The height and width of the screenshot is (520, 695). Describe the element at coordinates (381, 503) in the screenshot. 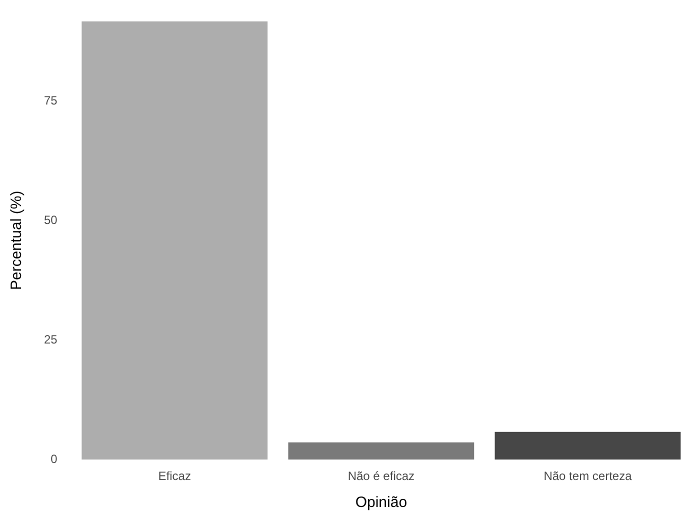

I see `x-axis-title: Opinião` at that location.